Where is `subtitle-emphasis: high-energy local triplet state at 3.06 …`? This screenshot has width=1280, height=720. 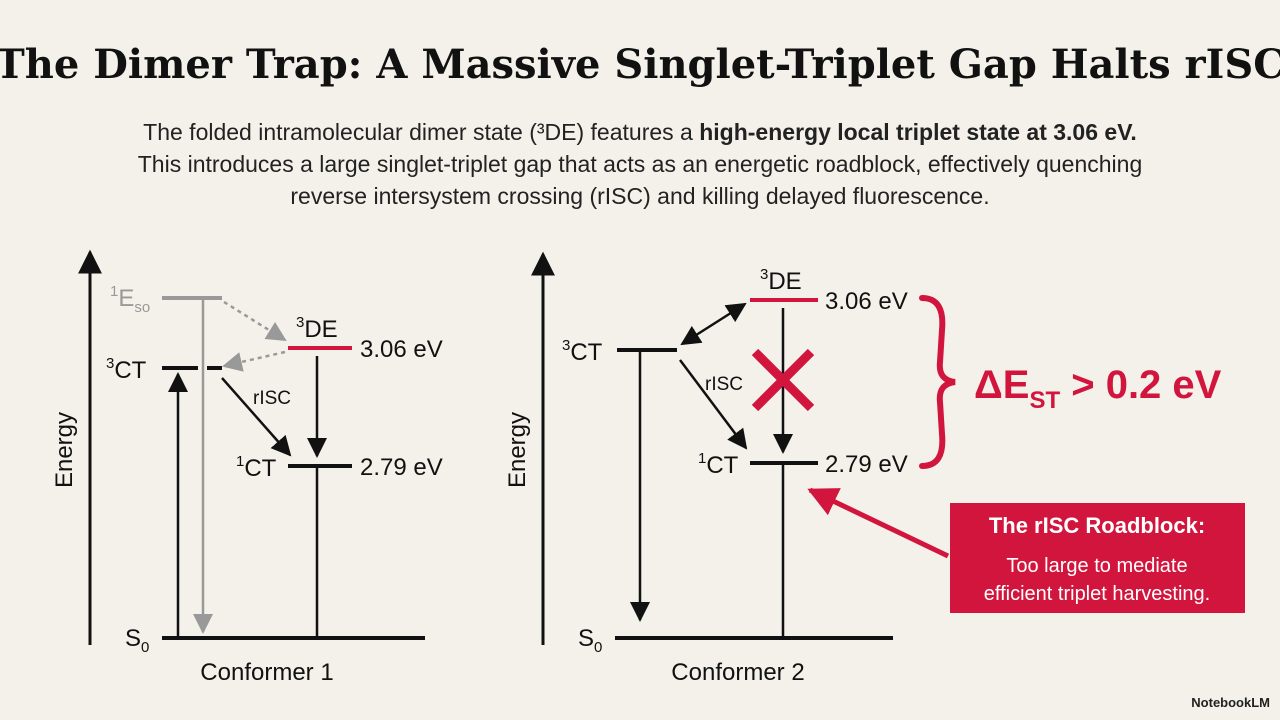
subtitle-emphasis: high-energy local triplet state at 3.06 … is located at coordinates (918, 132).